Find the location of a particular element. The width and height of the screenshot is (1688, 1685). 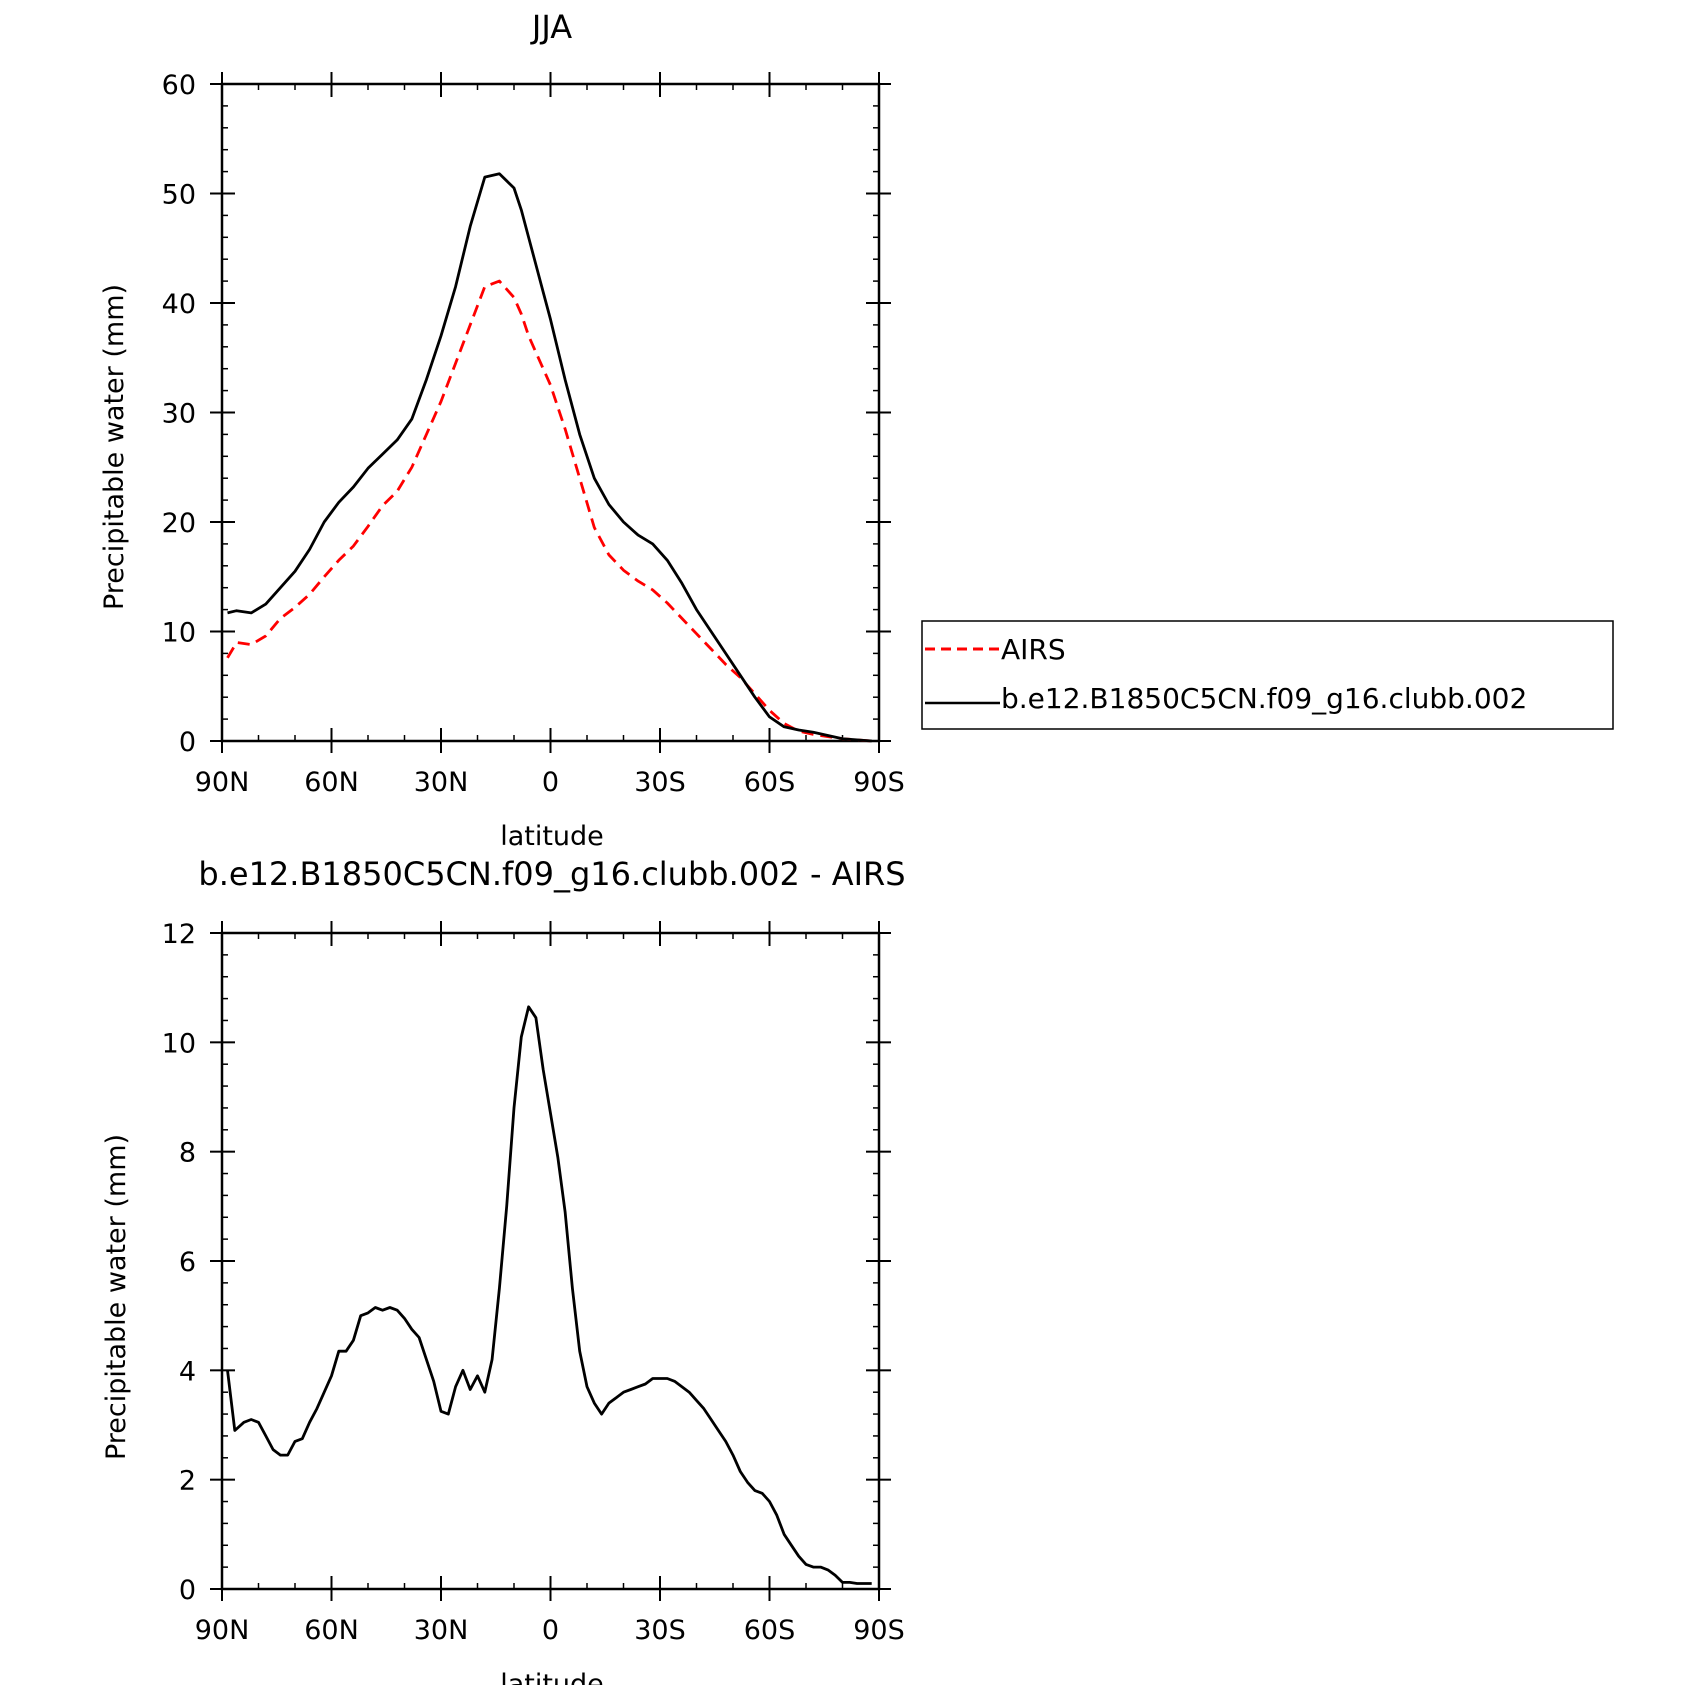

bottom-y-tick-label: 6 is located at coordinates (187, 1262).